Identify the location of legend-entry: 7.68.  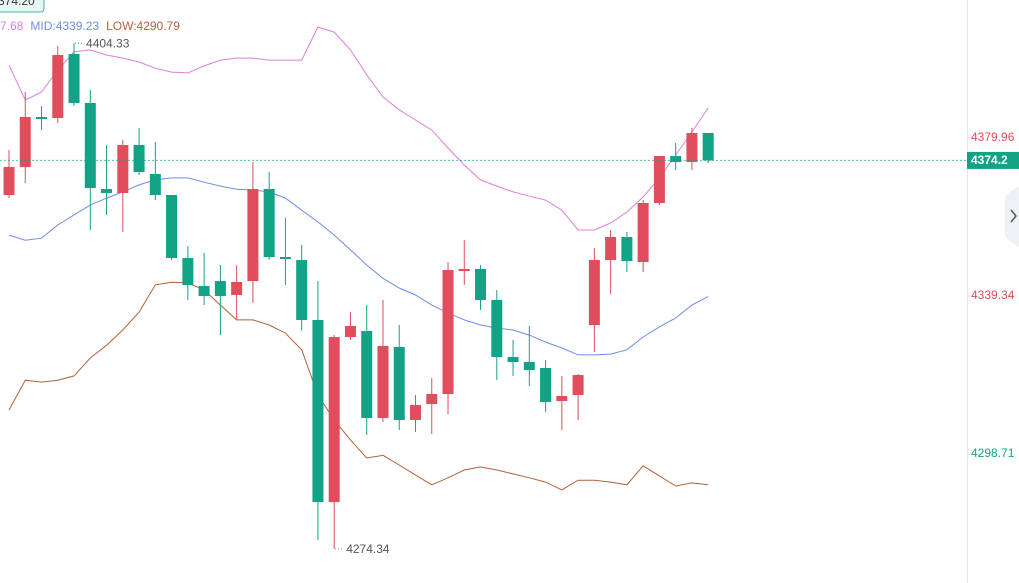
(12, 26).